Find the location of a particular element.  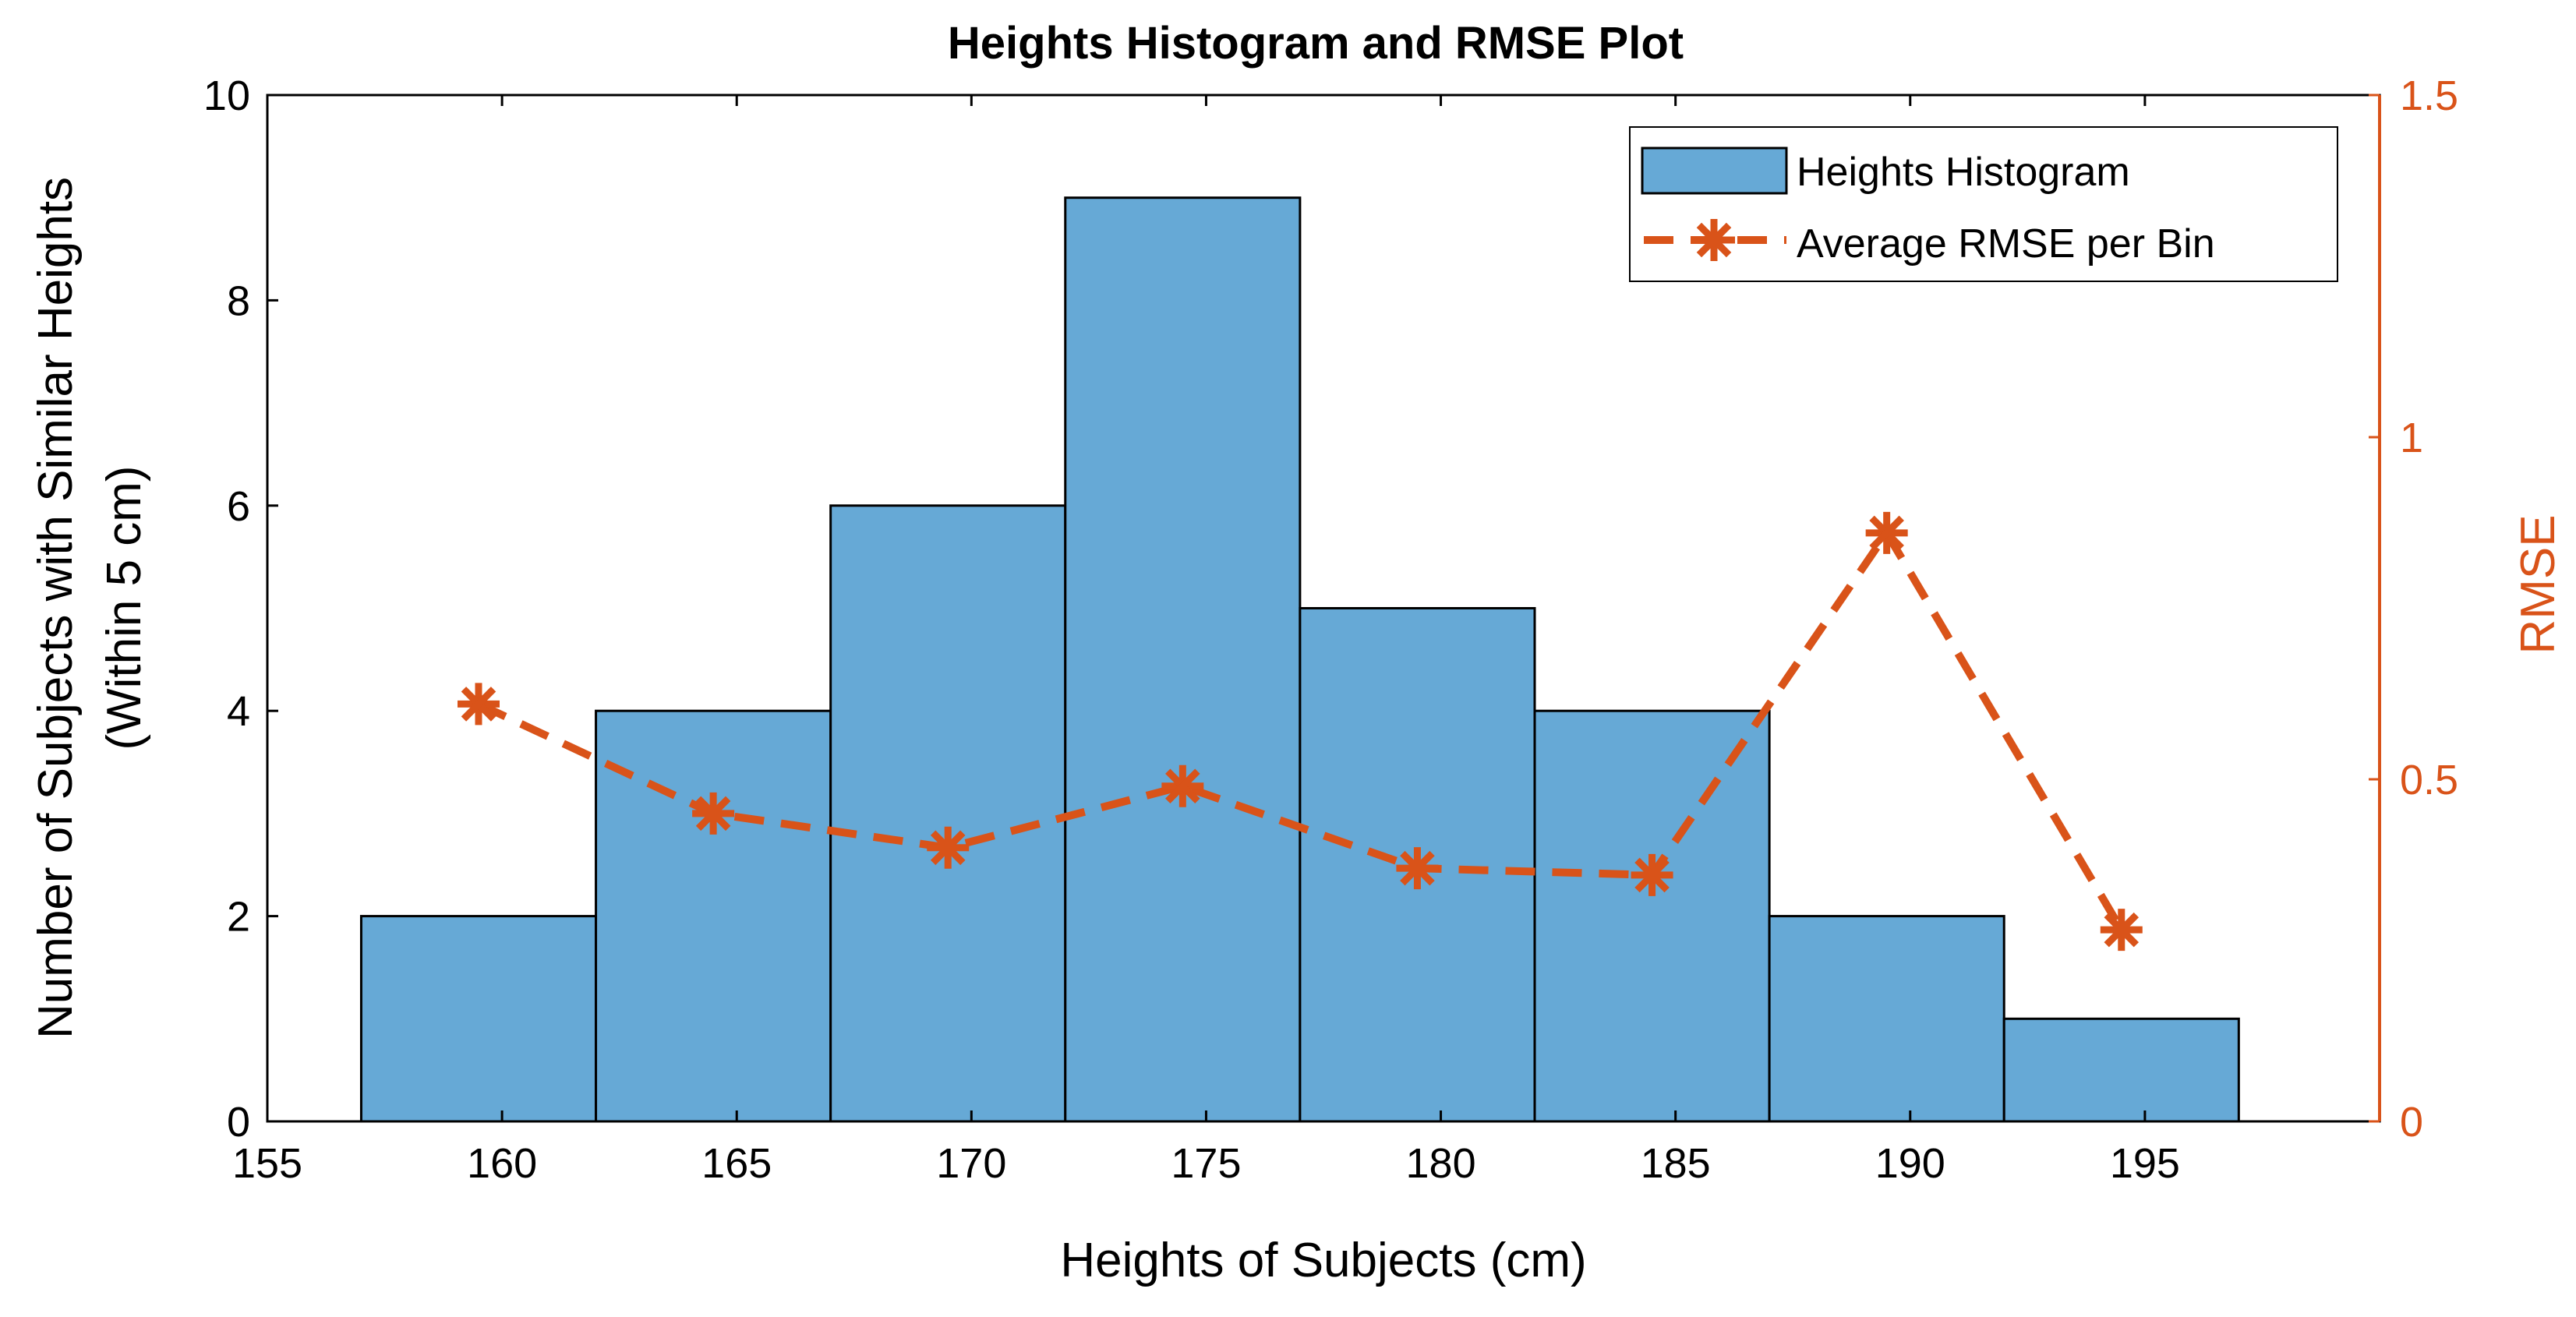

y-axis-right-label: RMSE is located at coordinates (2538, 584).